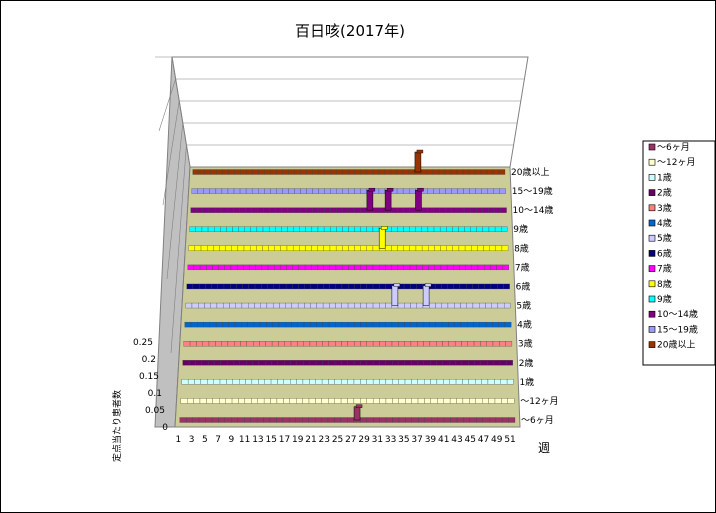 This screenshot has width=716, height=513. Describe the element at coordinates (526, 382) in the screenshot. I see `series-axis-label: 1歳` at that location.